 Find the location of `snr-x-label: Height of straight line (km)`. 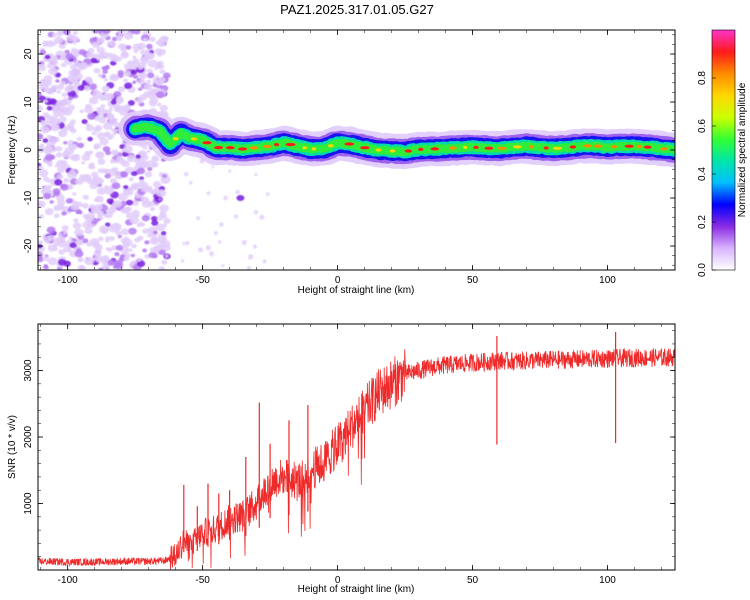

snr-x-label: Height of straight line (km) is located at coordinates (356, 589).